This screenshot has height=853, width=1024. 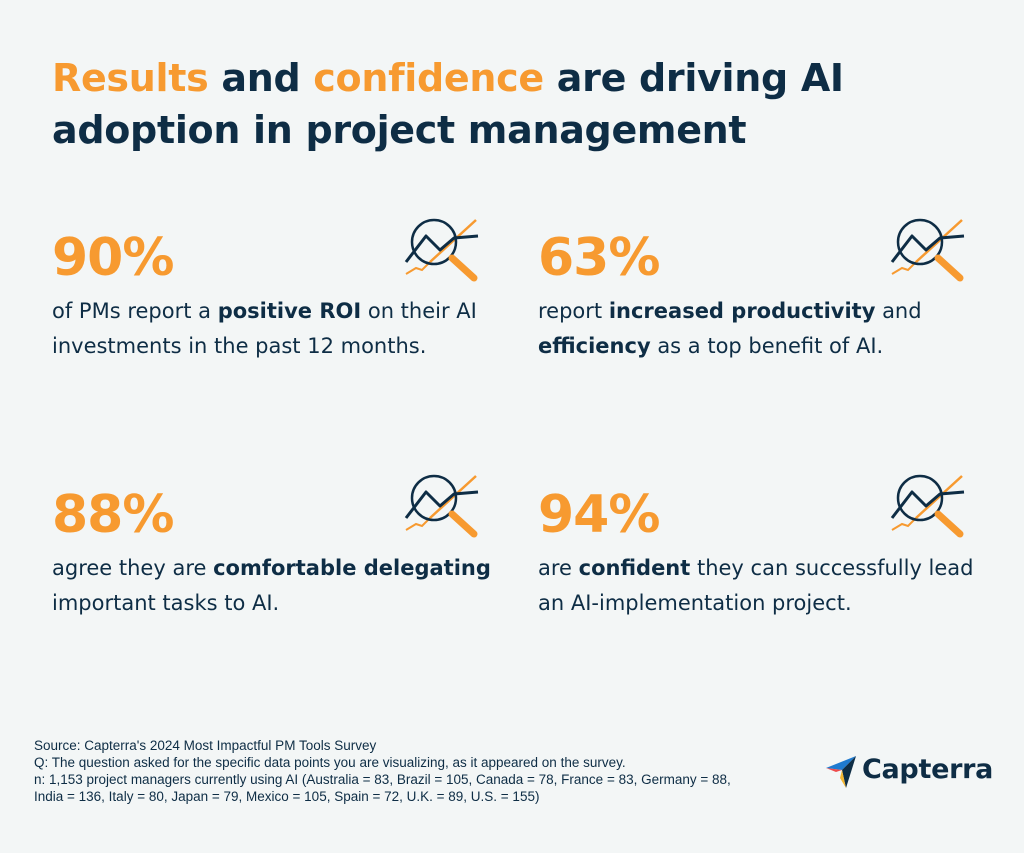 I want to click on title-text-and: and, so click(x=261, y=78).